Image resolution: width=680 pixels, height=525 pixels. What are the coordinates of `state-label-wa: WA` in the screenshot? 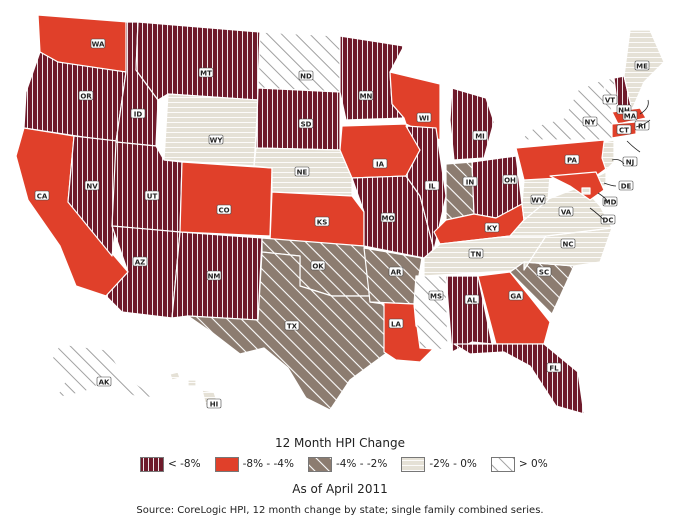 It's located at (98, 43).